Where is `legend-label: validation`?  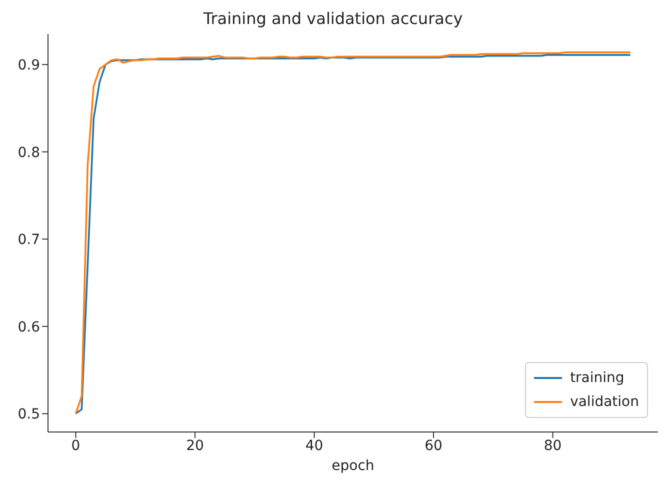 legend-label: validation is located at coordinates (604, 402).